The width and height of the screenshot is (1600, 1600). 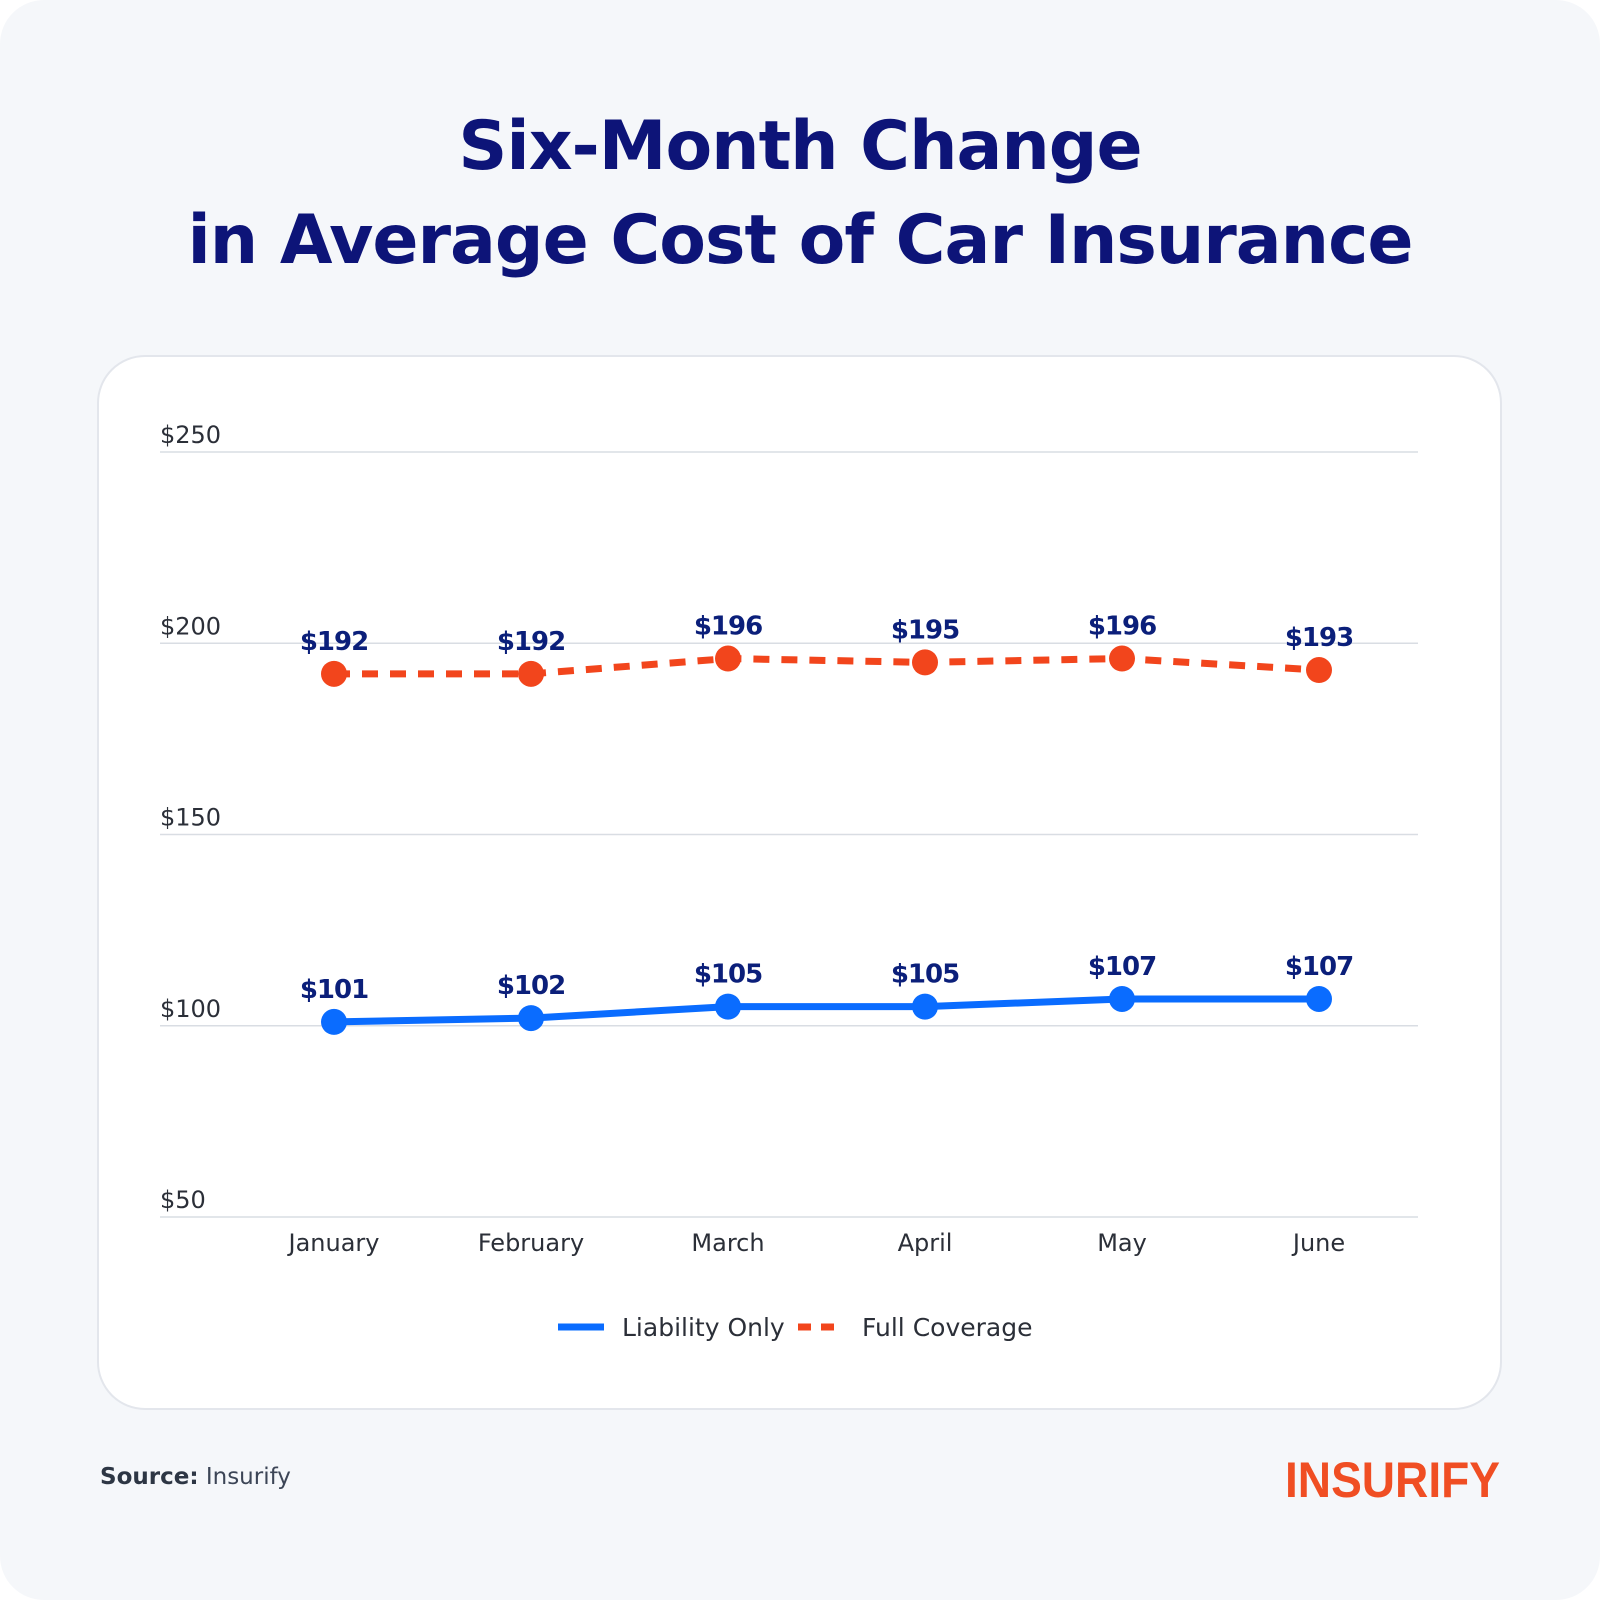 I want to click on insurify-logo: INSURIFY, so click(x=1392, y=1479).